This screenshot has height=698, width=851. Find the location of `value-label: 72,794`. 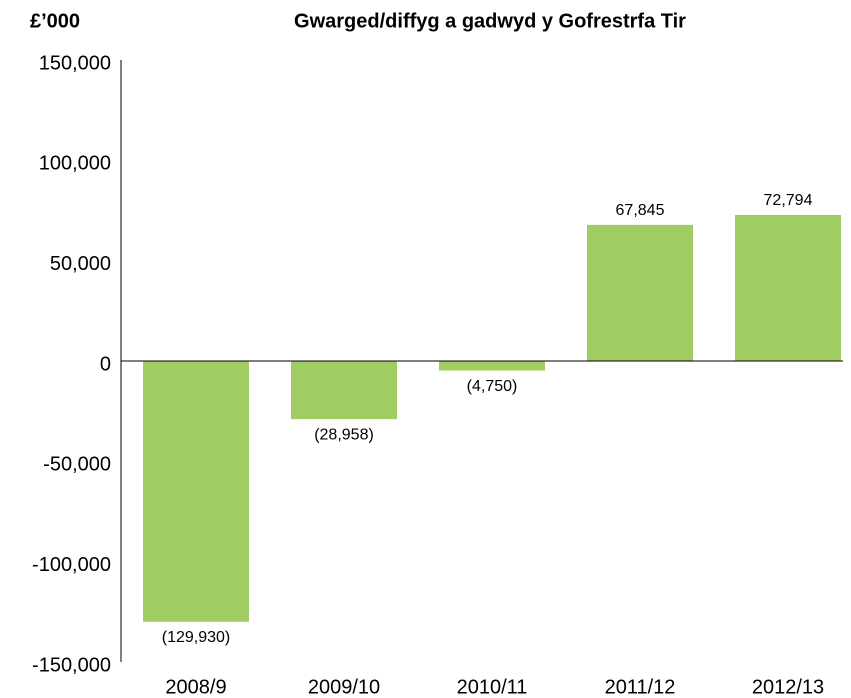

value-label: 72,794 is located at coordinates (788, 200).